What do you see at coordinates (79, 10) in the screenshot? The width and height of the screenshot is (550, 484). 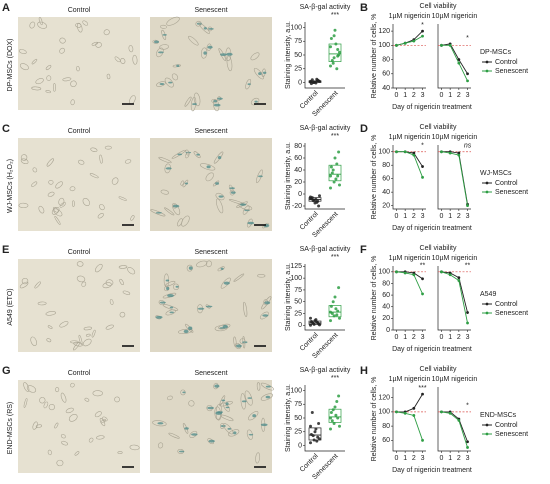 I see `image-label: Control` at bounding box center [79, 10].